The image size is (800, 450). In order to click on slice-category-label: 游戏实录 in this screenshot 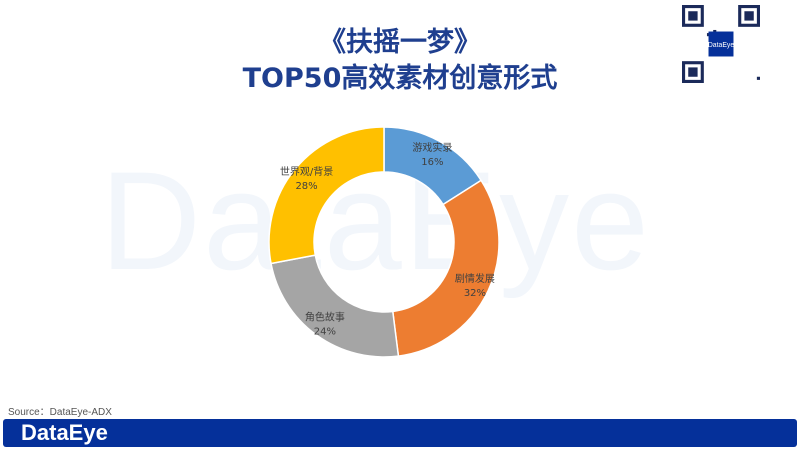, I will do `click(432, 147)`.